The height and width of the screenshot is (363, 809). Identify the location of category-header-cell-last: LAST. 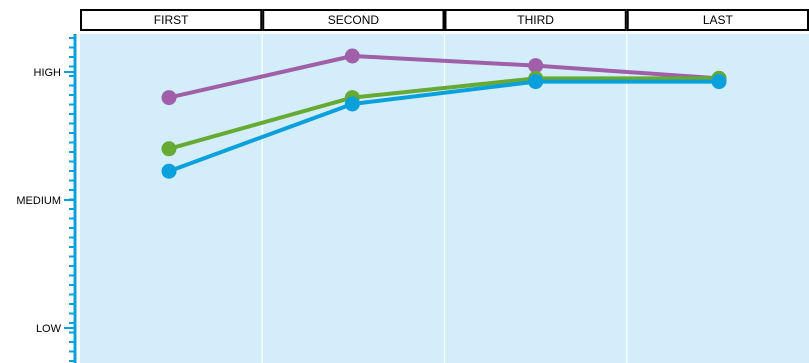
(717, 20).